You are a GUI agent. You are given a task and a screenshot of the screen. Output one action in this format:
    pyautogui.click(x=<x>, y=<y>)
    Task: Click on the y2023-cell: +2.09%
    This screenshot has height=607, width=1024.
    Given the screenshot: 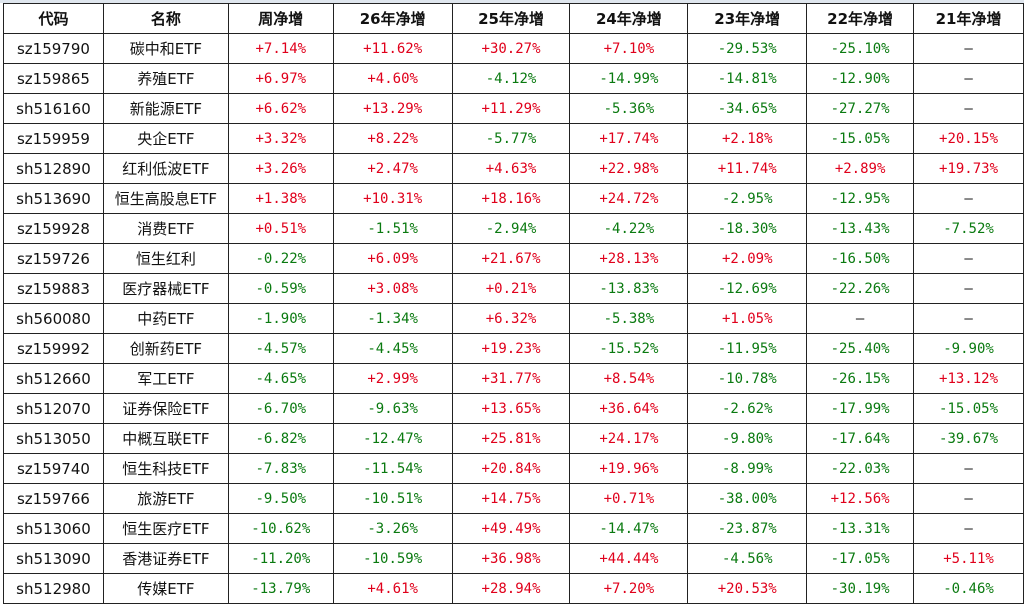 What is the action you would take?
    pyautogui.click(x=747, y=258)
    